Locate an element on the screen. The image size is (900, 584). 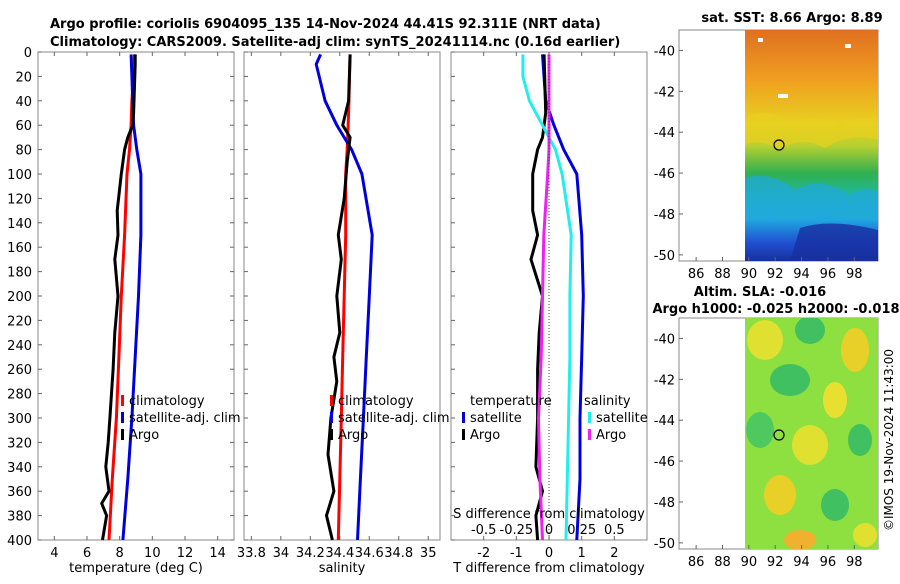
depth-tick-label: 360 is located at coordinates (19, 492).